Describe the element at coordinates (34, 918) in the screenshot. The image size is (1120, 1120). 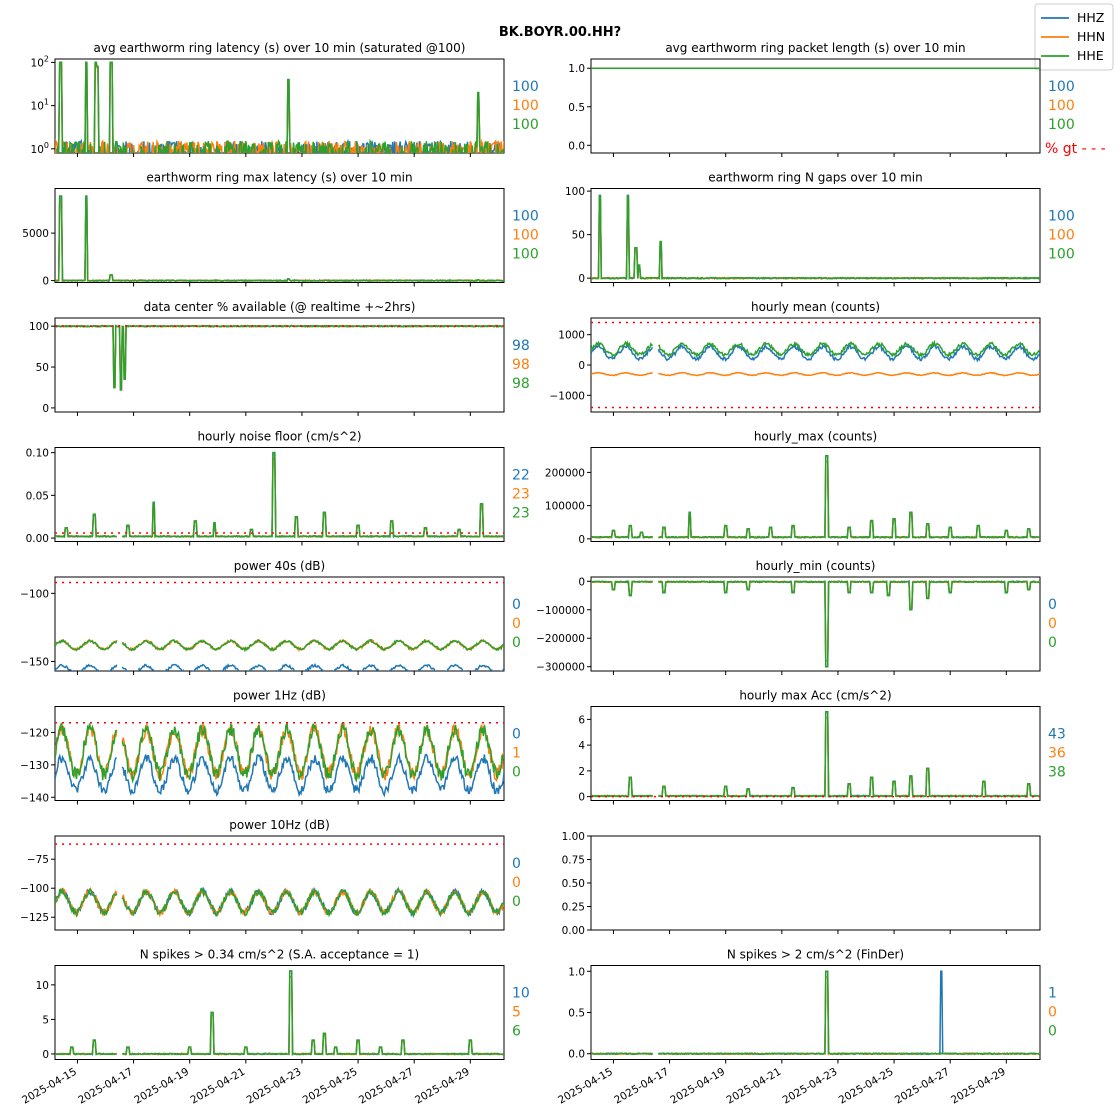
I see `y-tick-label: −125` at that location.